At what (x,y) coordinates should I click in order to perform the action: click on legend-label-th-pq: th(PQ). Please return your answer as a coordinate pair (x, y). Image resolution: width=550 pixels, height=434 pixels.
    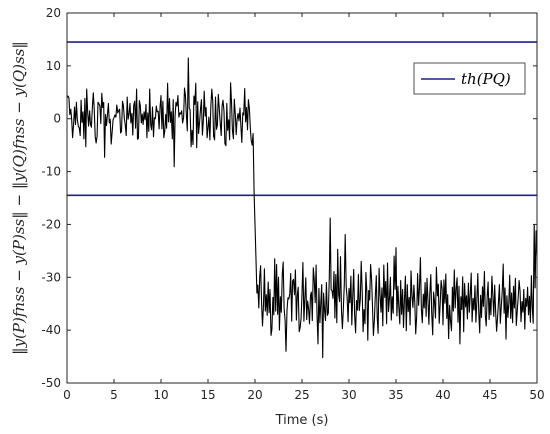
    Looking at the image, I should click on (486, 79).